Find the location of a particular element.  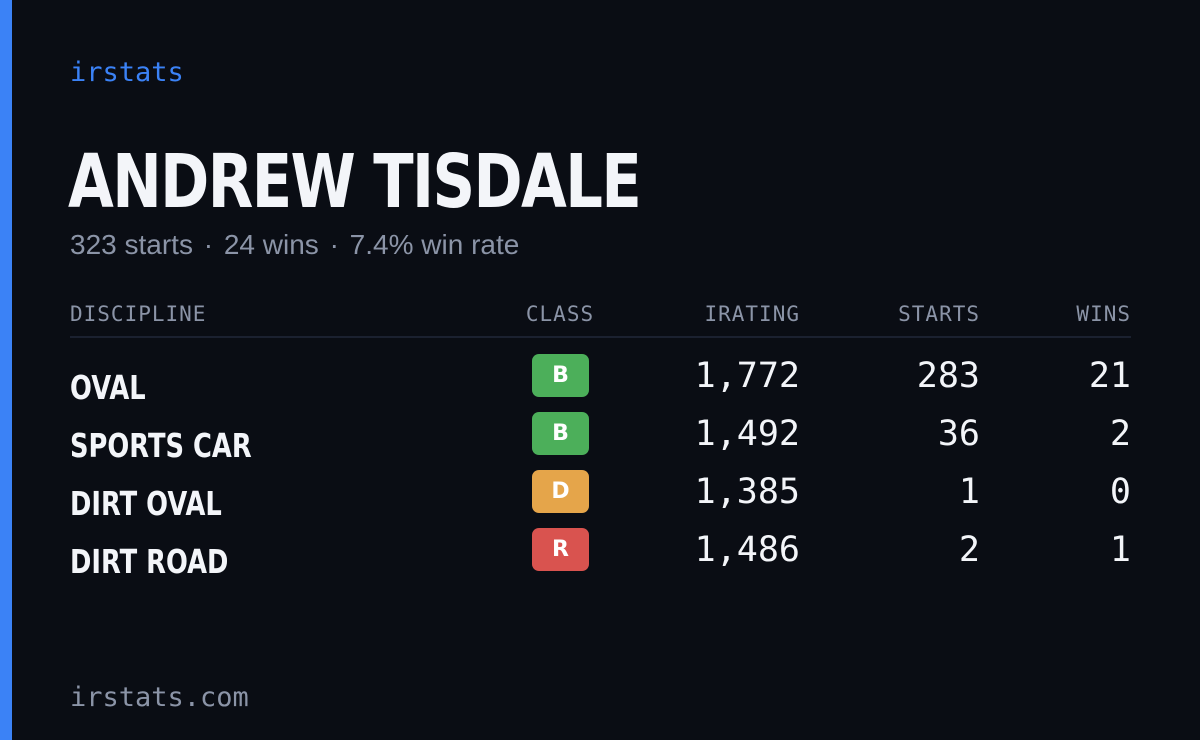

table-row: DIRT ROAD R 1,486 2 1 is located at coordinates (600, 557).